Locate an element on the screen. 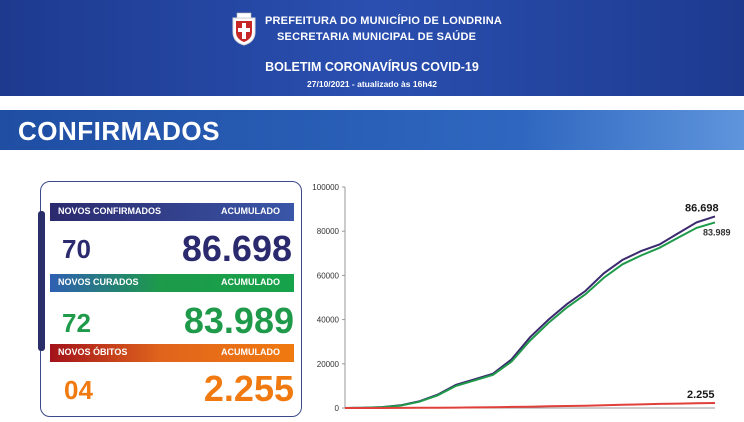  confirmed-strip: NOVOS CONFIRMADOS ACUMULADO is located at coordinates (172, 212).